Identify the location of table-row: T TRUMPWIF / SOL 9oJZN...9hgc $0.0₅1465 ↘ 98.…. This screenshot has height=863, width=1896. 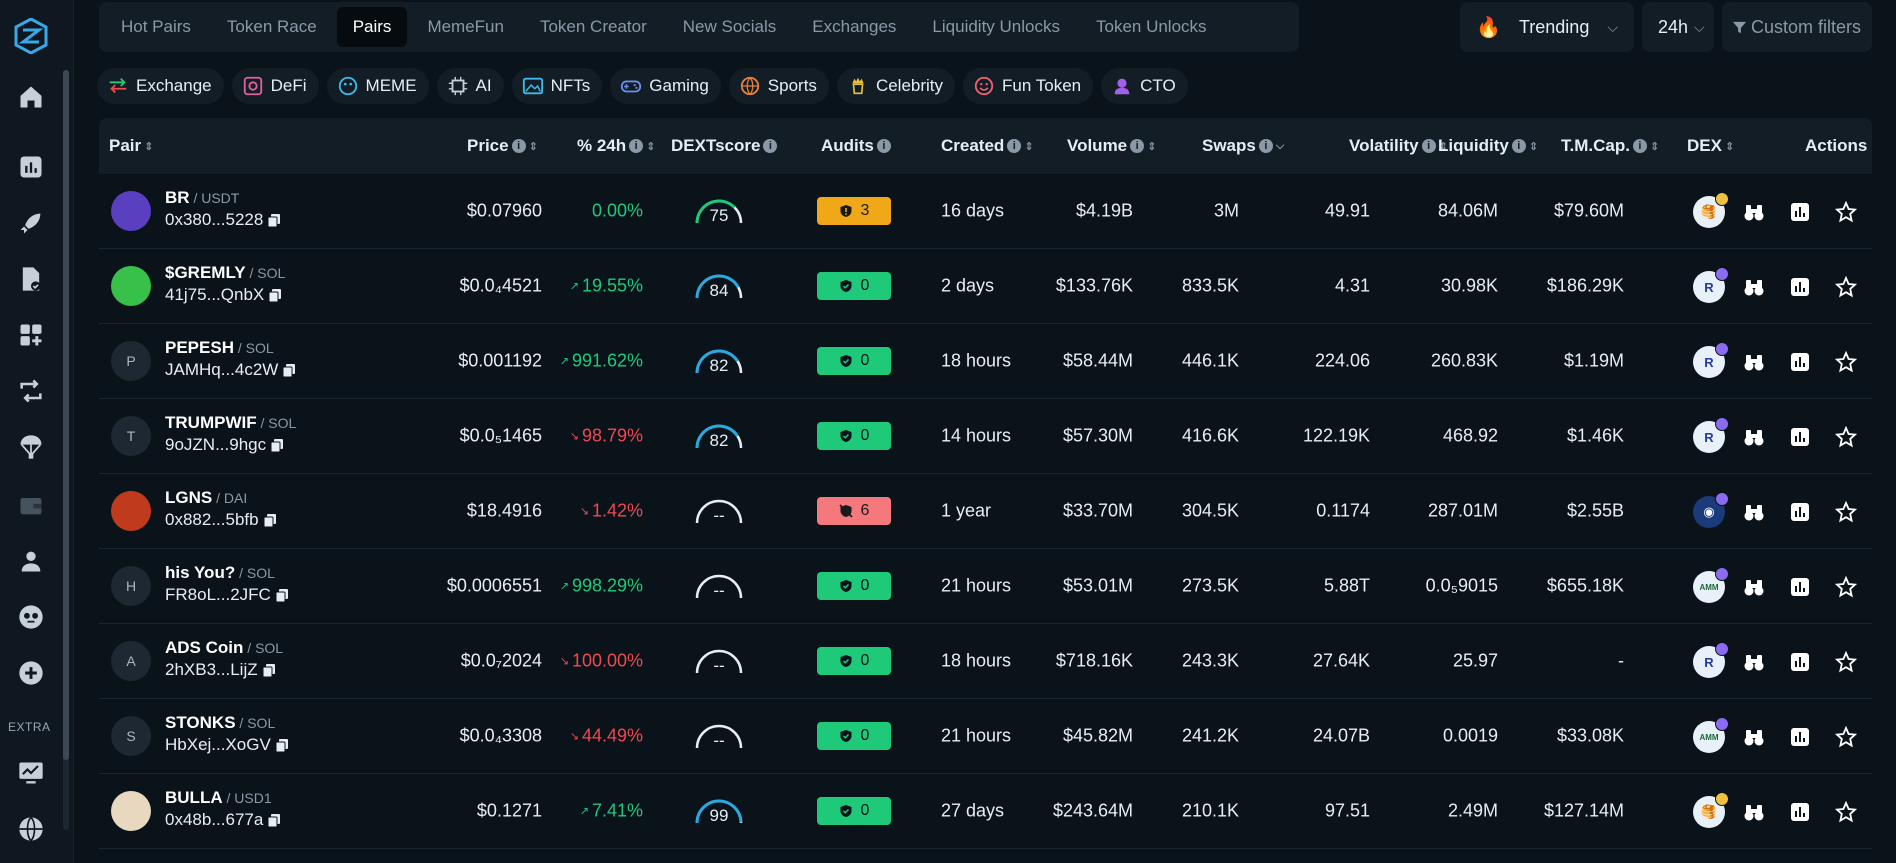
(985, 436).